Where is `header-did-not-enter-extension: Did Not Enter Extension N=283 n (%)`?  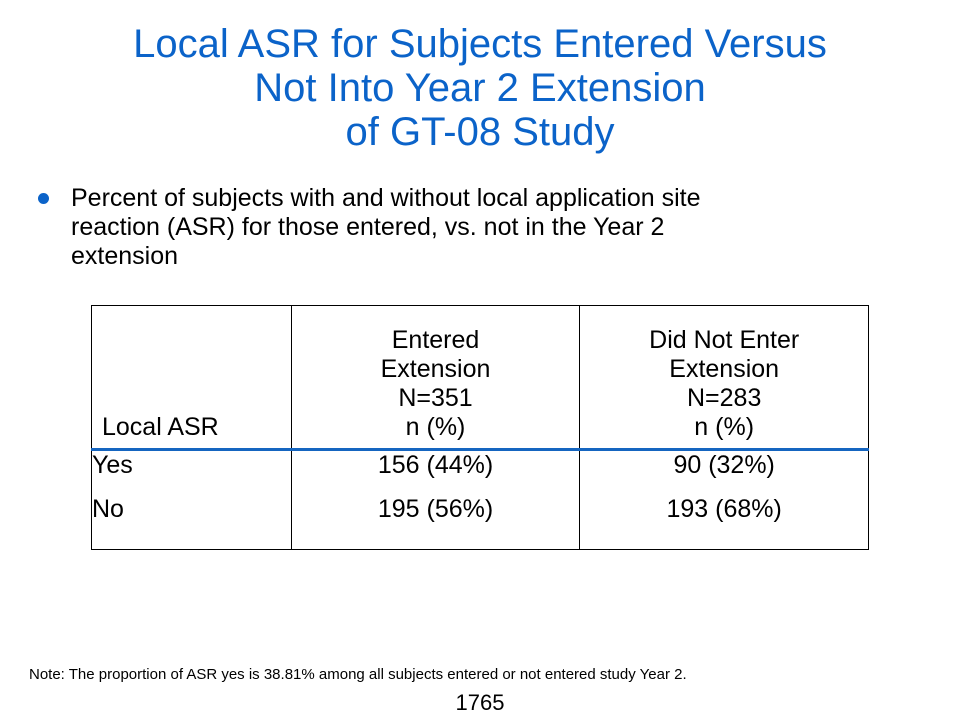 header-did-not-enter-extension: Did Not Enter Extension N=283 n (%) is located at coordinates (724, 378).